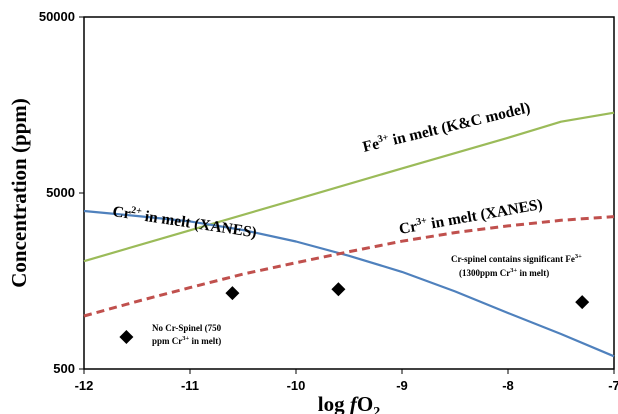  What do you see at coordinates (60, 192) in the screenshot?
I see `y-tick-label-1: 5000` at bounding box center [60, 192].